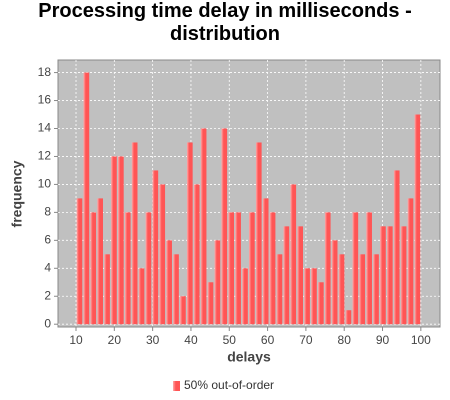 The height and width of the screenshot is (400, 450). Describe the element at coordinates (268, 340) in the screenshot. I see `x-tick-label: 60` at that location.